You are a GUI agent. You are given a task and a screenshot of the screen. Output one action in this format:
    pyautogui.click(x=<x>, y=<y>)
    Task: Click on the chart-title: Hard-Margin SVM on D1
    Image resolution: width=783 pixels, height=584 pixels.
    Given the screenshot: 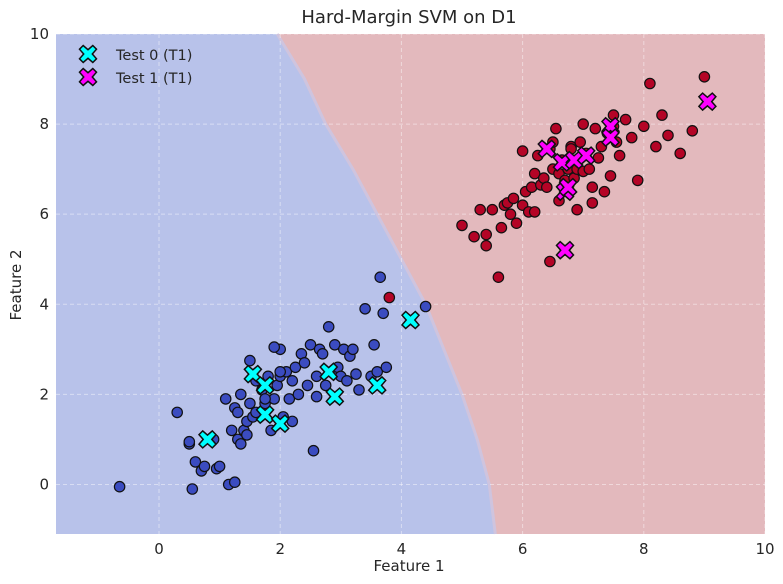 What is the action you would take?
    pyautogui.click(x=408, y=17)
    